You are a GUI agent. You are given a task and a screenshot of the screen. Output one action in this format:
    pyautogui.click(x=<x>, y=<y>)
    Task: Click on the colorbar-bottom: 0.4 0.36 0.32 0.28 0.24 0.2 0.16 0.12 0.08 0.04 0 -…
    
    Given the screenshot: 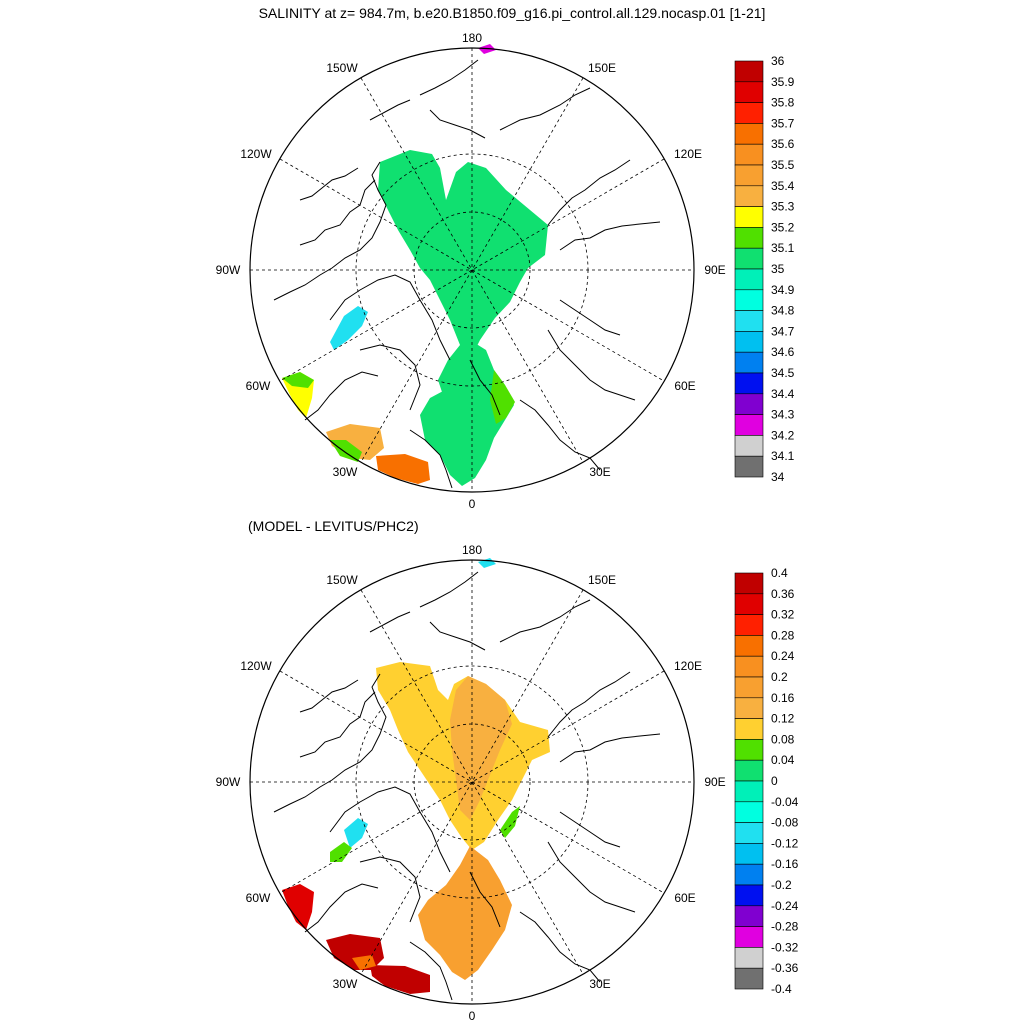 What is the action you would take?
    pyautogui.click(x=766, y=781)
    